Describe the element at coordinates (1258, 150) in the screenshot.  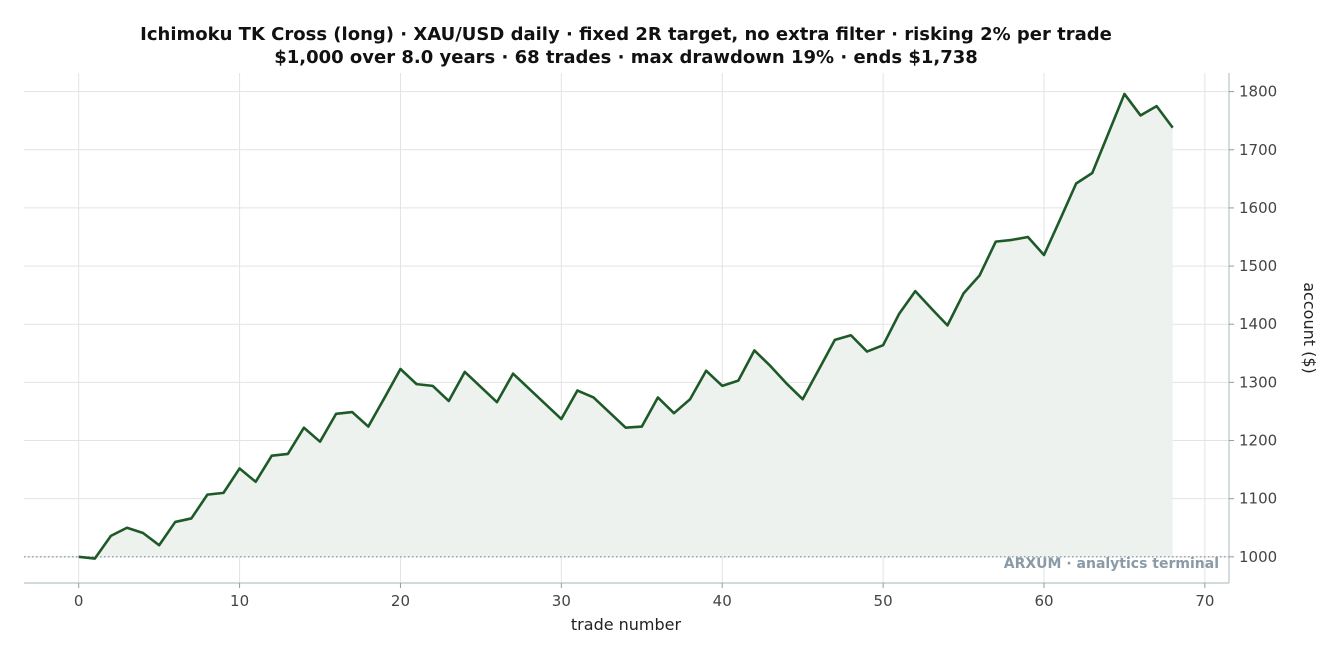
I see `y-tick-label-1700: 1700` at that location.